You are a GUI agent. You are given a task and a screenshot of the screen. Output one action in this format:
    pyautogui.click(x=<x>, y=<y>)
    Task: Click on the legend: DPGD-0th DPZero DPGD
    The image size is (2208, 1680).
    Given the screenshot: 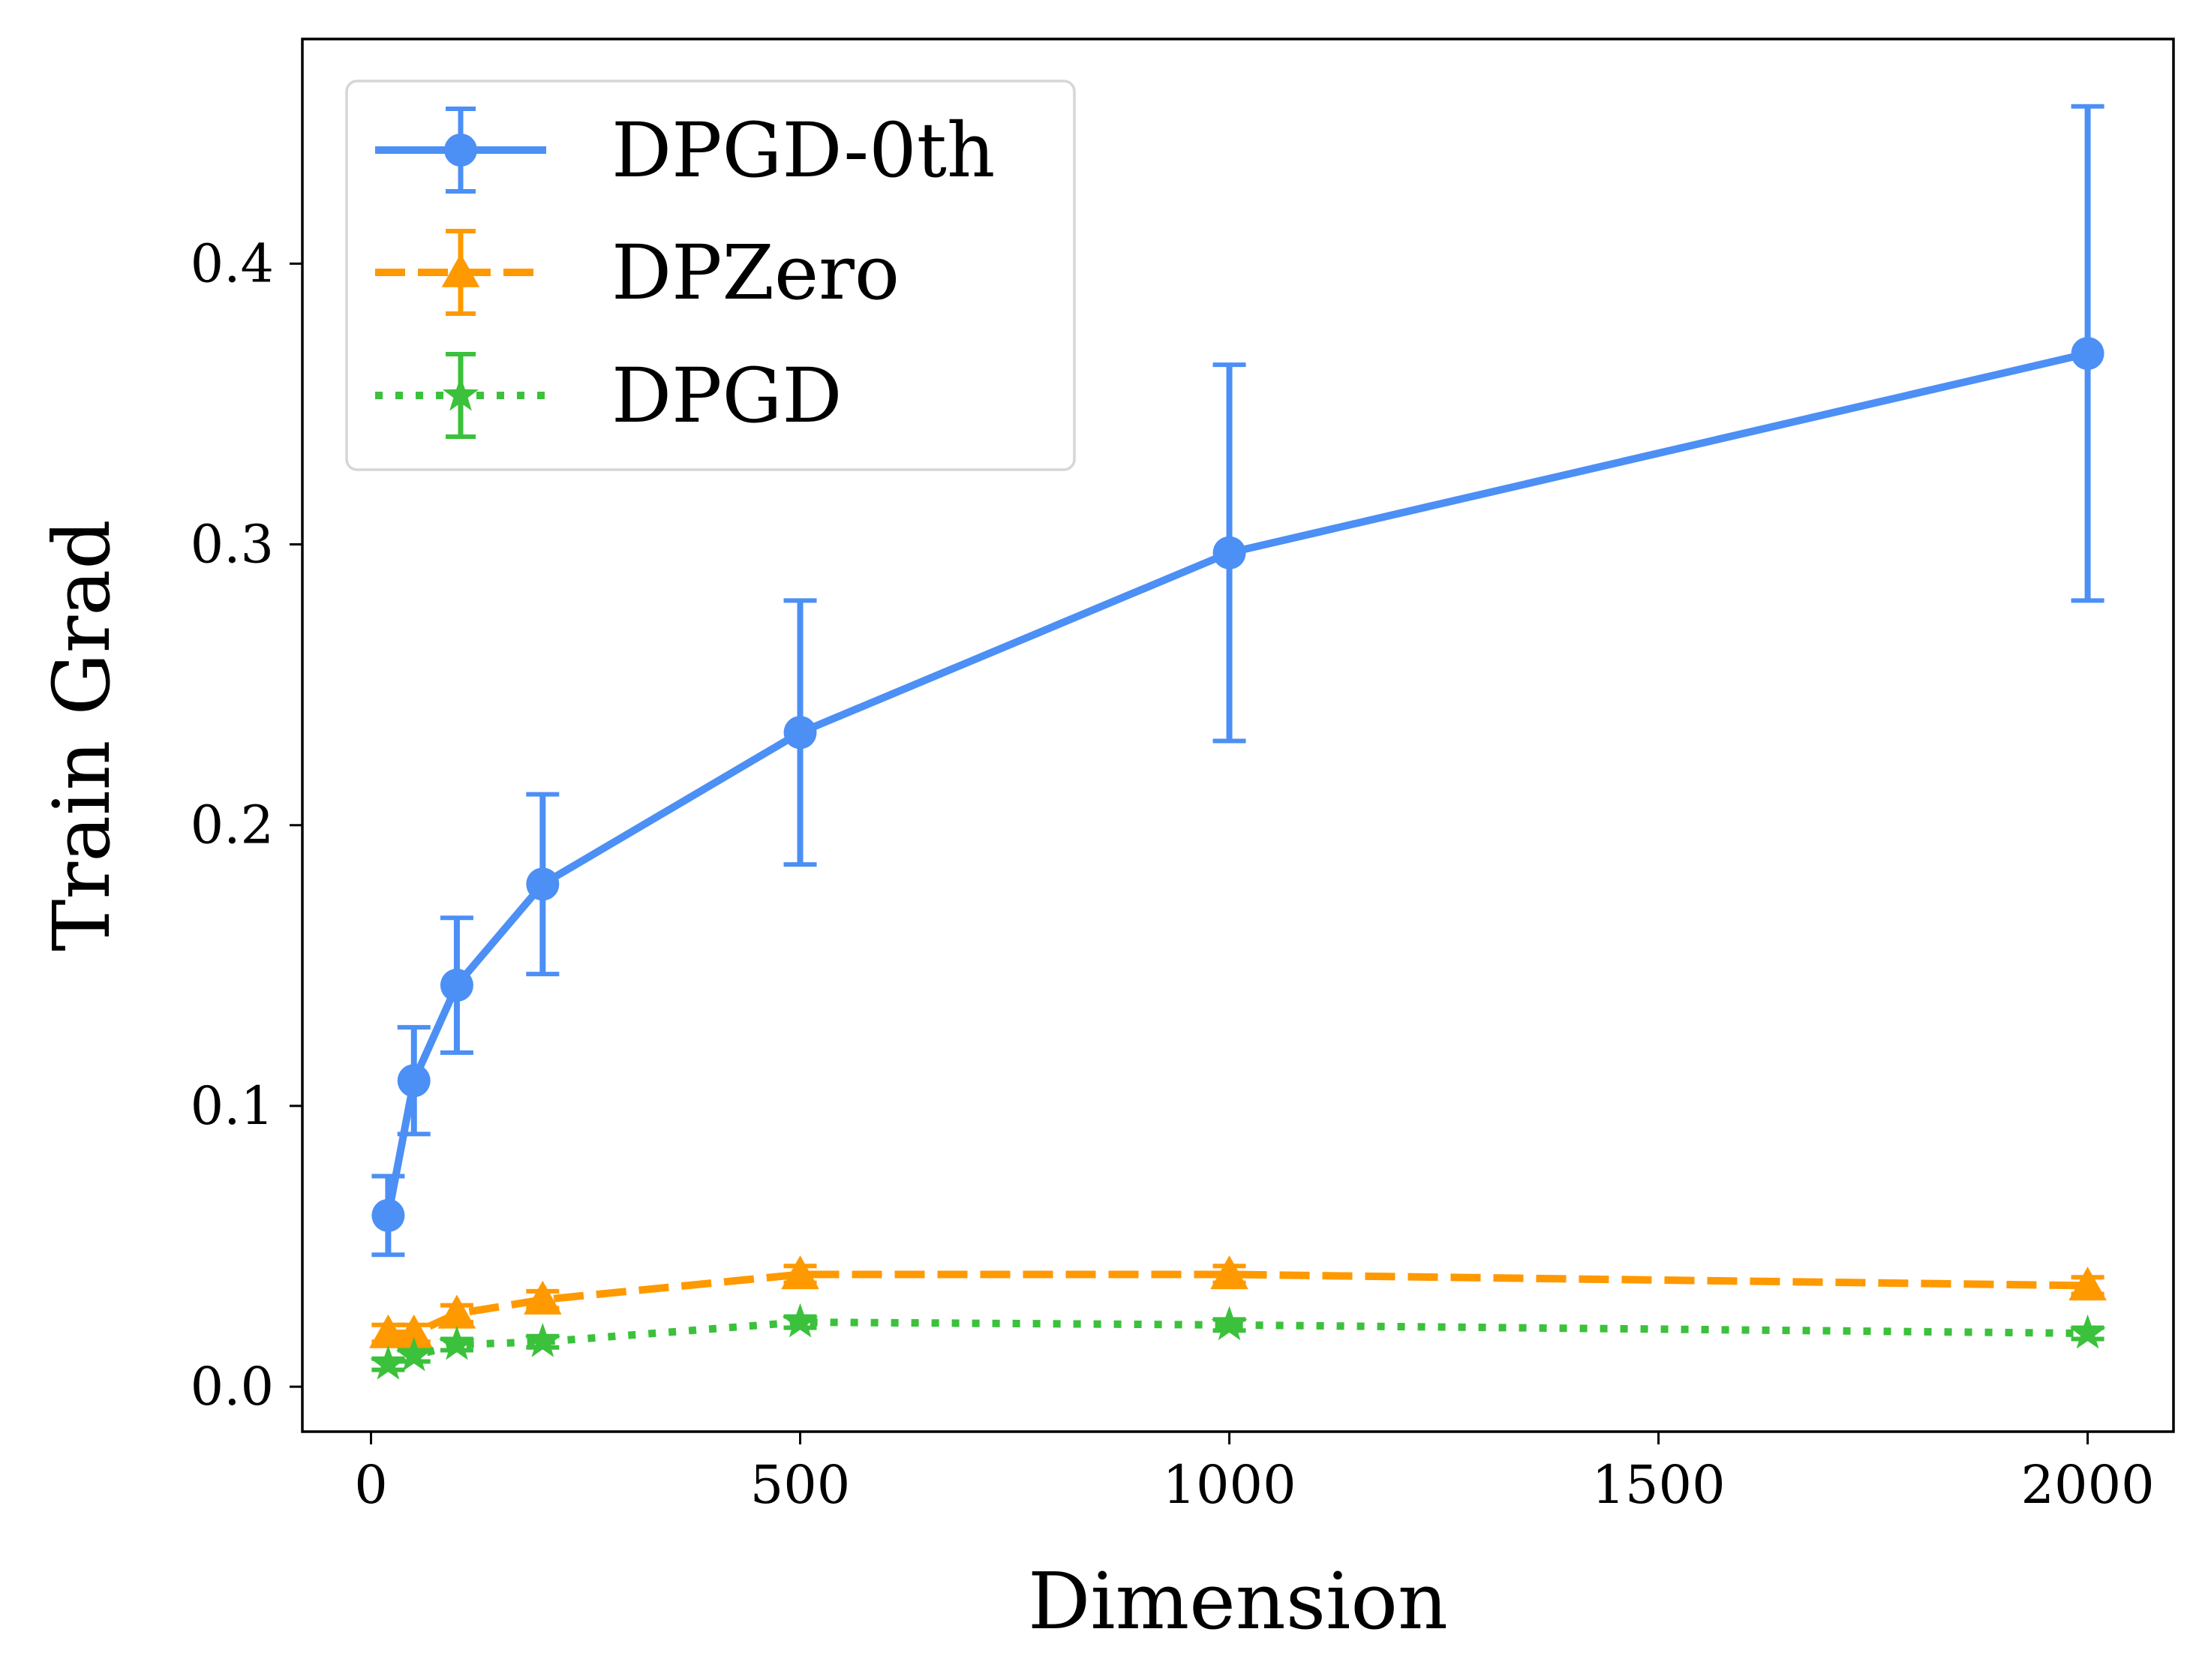 What is the action you would take?
    pyautogui.click(x=710, y=275)
    